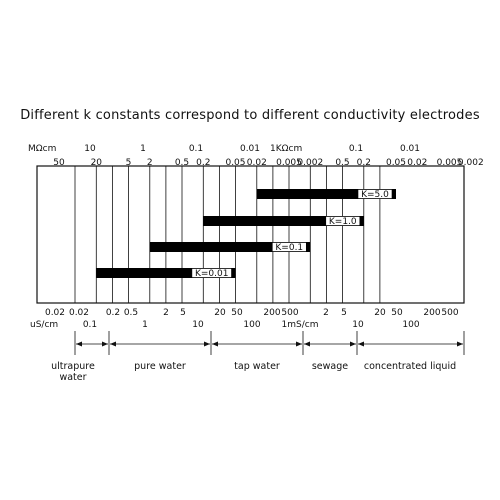 The width and height of the screenshot is (500, 500). Describe the element at coordinates (90, 325) in the screenshot. I see `bottom-major-label: 0.1` at that location.